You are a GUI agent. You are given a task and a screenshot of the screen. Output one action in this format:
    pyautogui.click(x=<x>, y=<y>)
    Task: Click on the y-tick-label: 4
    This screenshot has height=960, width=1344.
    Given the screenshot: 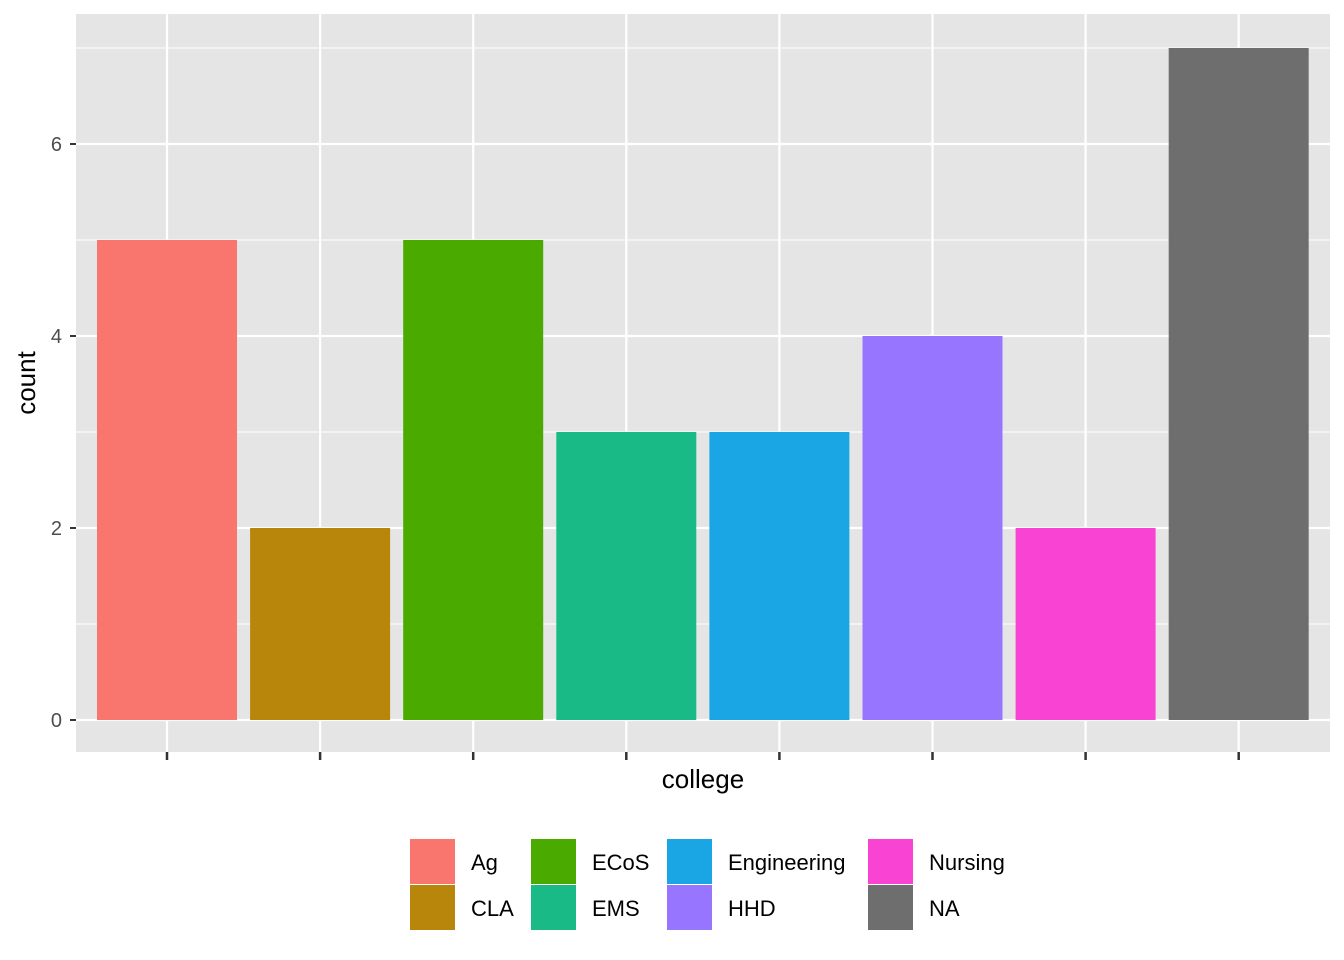 What is the action you would take?
    pyautogui.click(x=56, y=337)
    